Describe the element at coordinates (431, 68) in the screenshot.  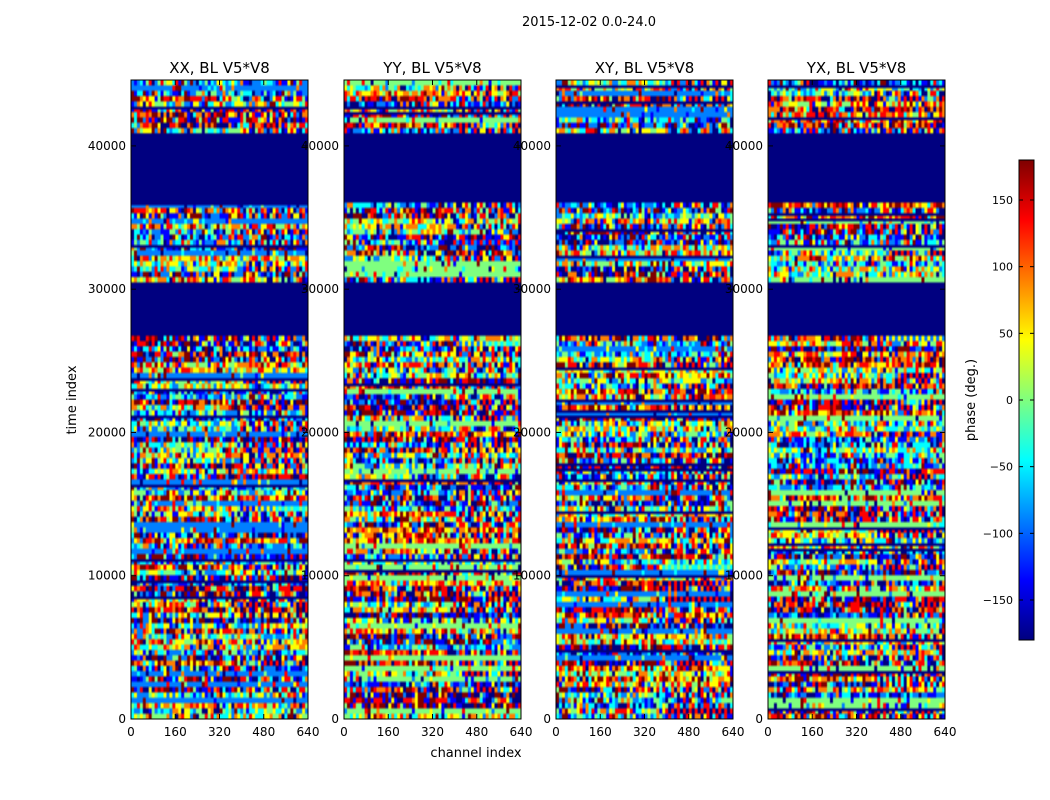
I see `panel-title: YY, BL V5*V8` at that location.